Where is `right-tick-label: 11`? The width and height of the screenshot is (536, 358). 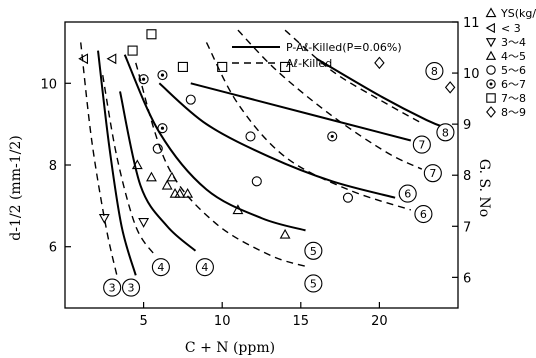 right-tick-label: 11 is located at coordinates (471, 23).